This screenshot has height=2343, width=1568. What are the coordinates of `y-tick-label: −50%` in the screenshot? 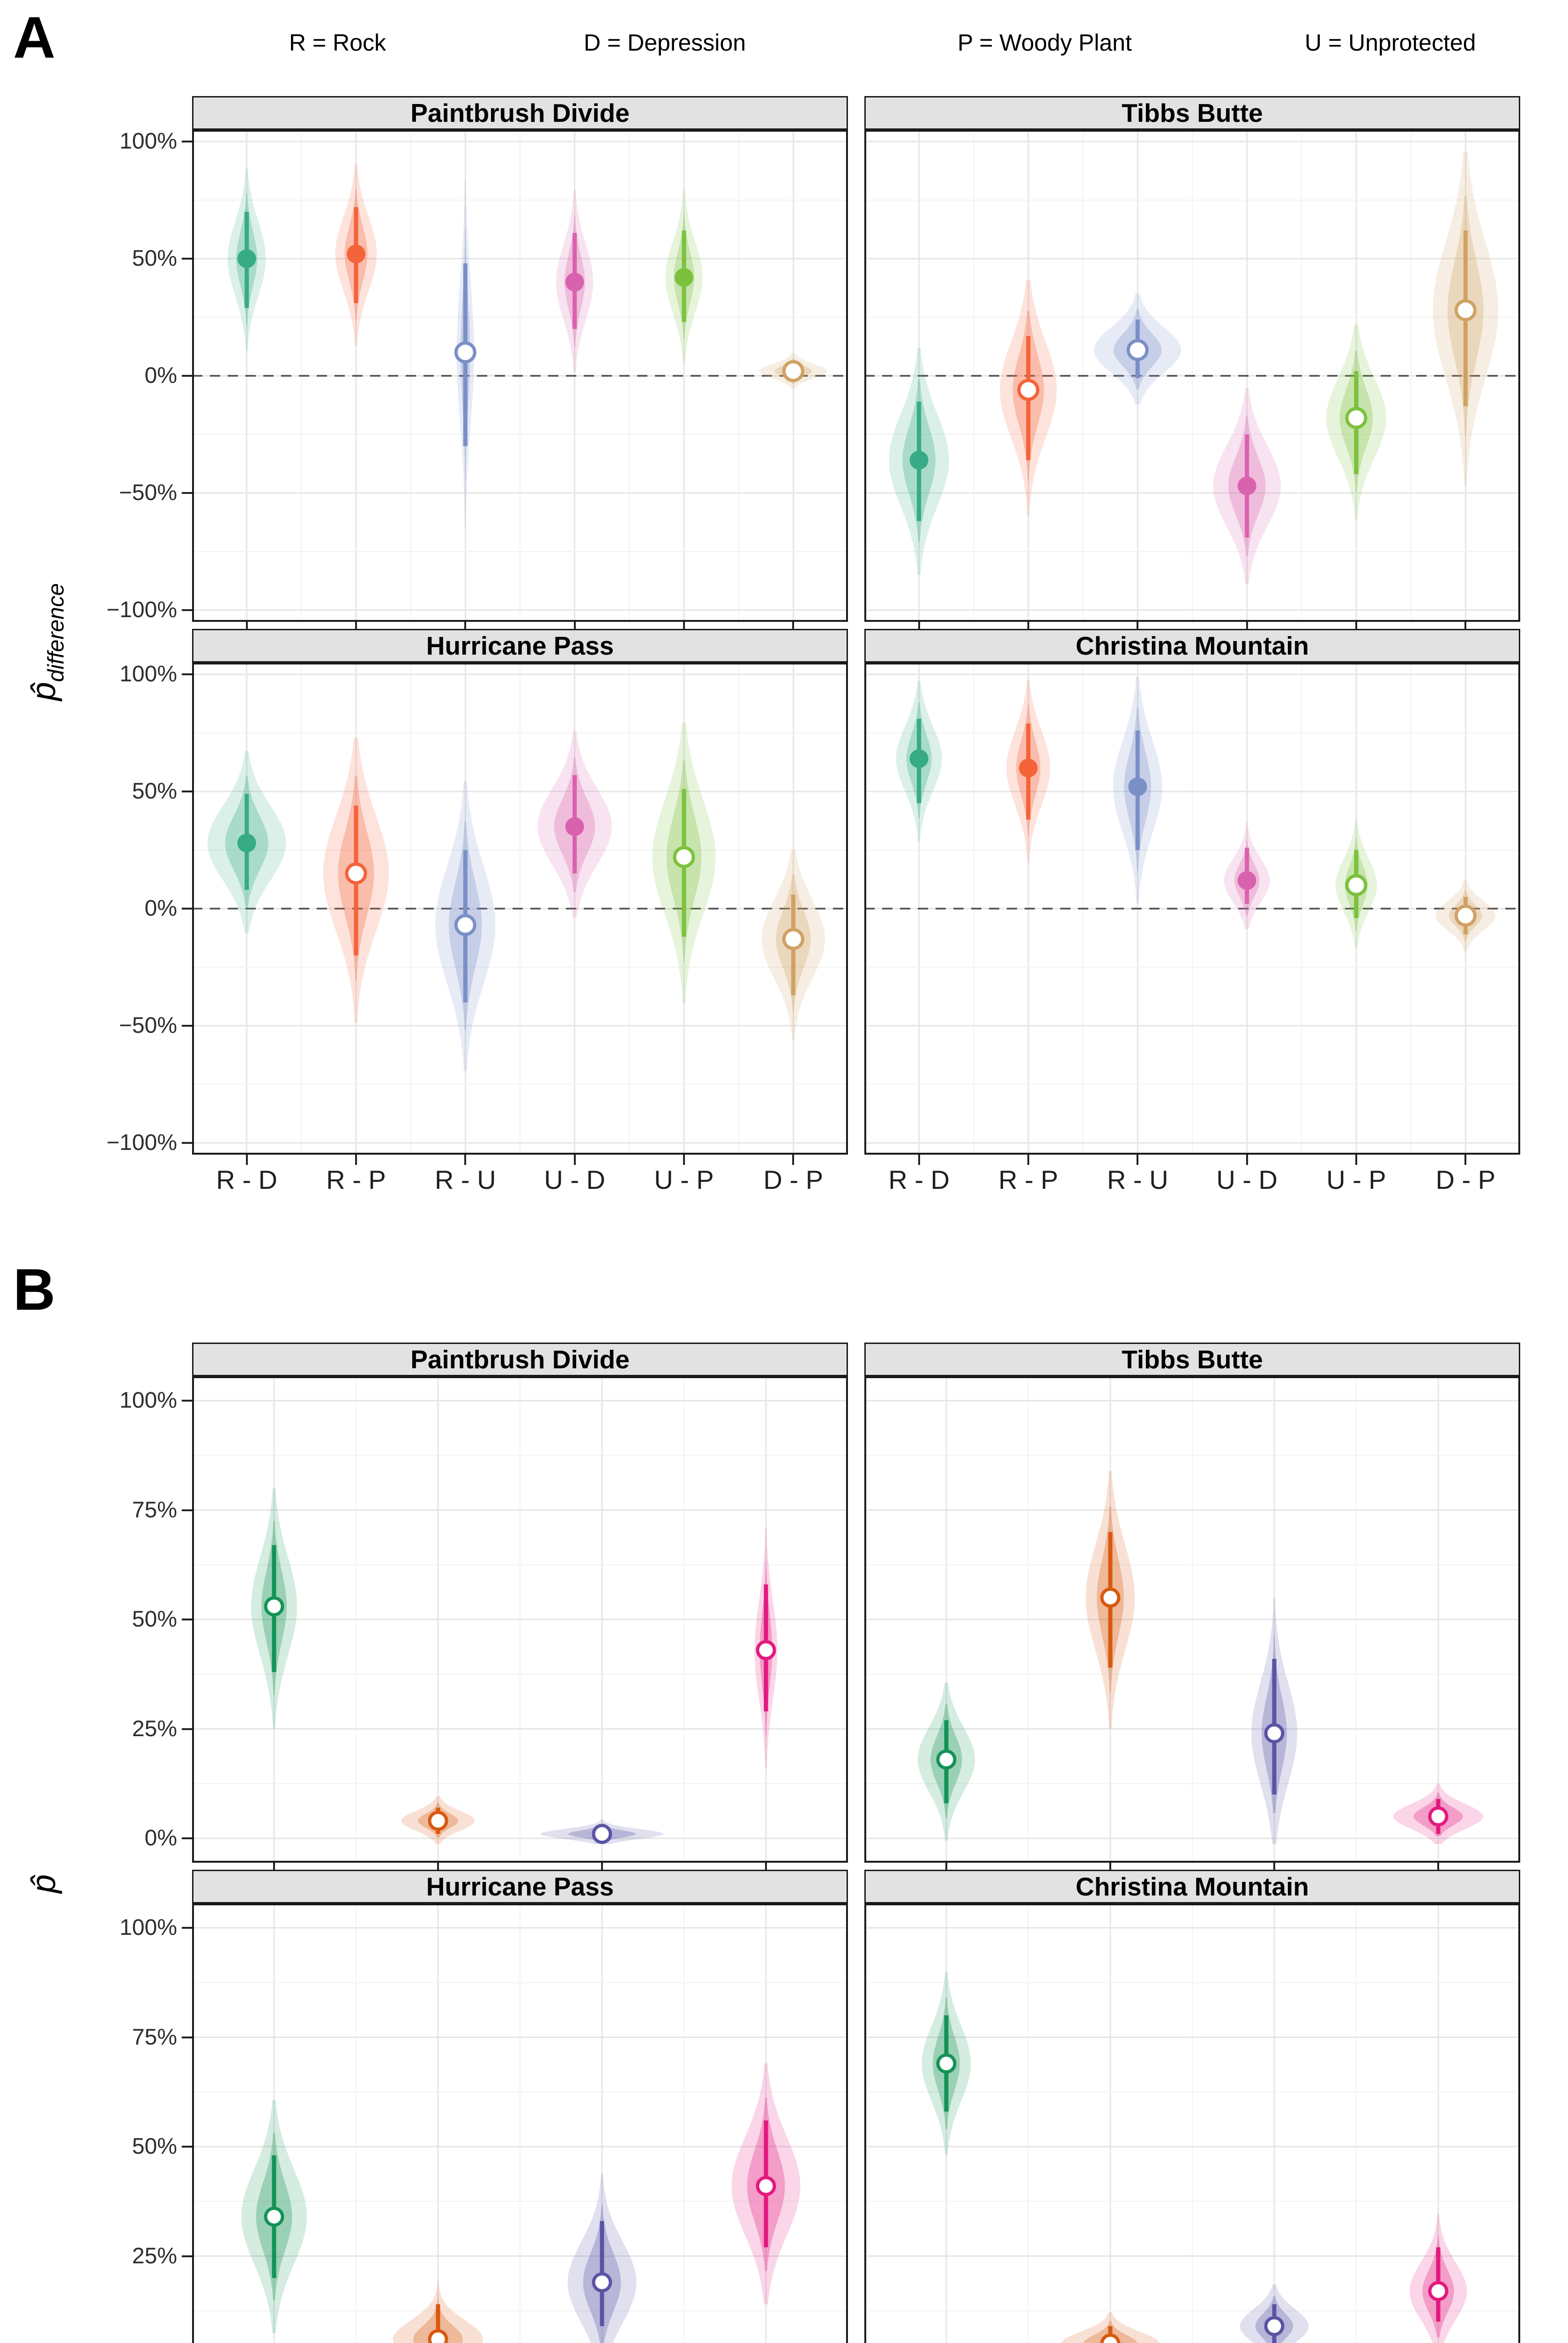 It's located at (148, 492).